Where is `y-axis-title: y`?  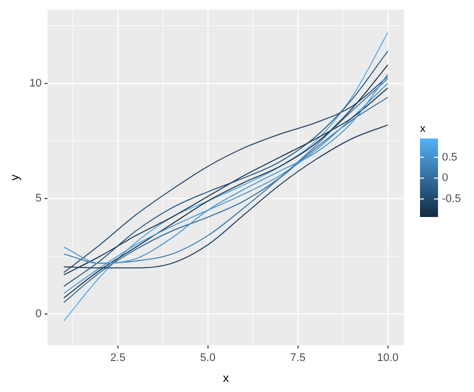
y-axis-title: y is located at coordinates (15, 177).